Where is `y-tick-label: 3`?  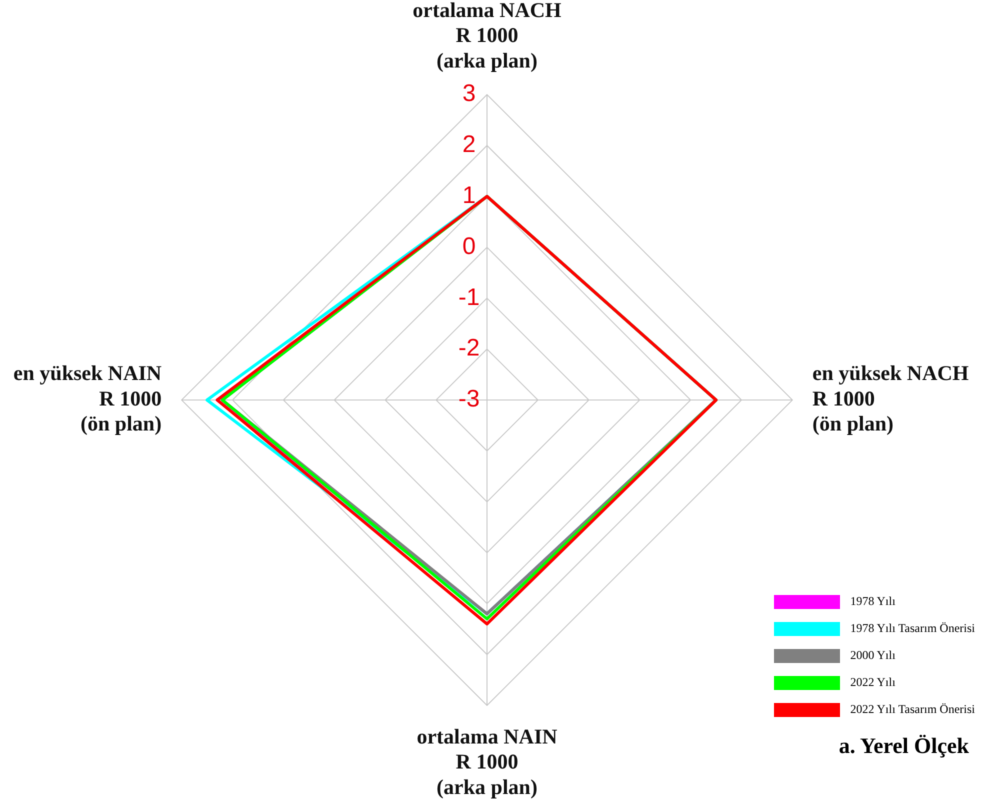
y-tick-label: 3 is located at coordinates (487, 94).